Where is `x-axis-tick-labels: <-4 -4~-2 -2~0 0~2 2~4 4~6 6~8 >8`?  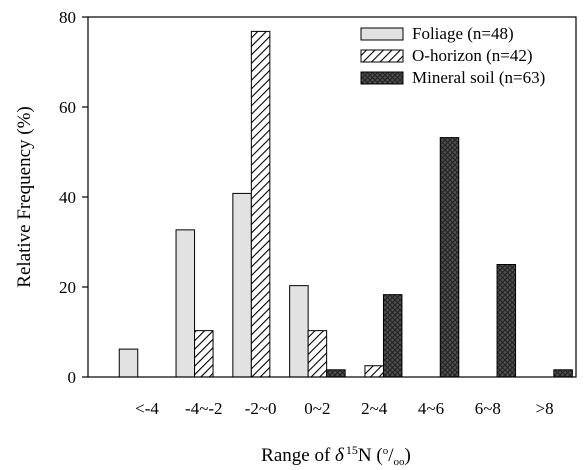
x-axis-tick-labels: <-4 -4~-2 -2~0 0~2 2~4 4~6 6~8 >8 is located at coordinates (344, 408).